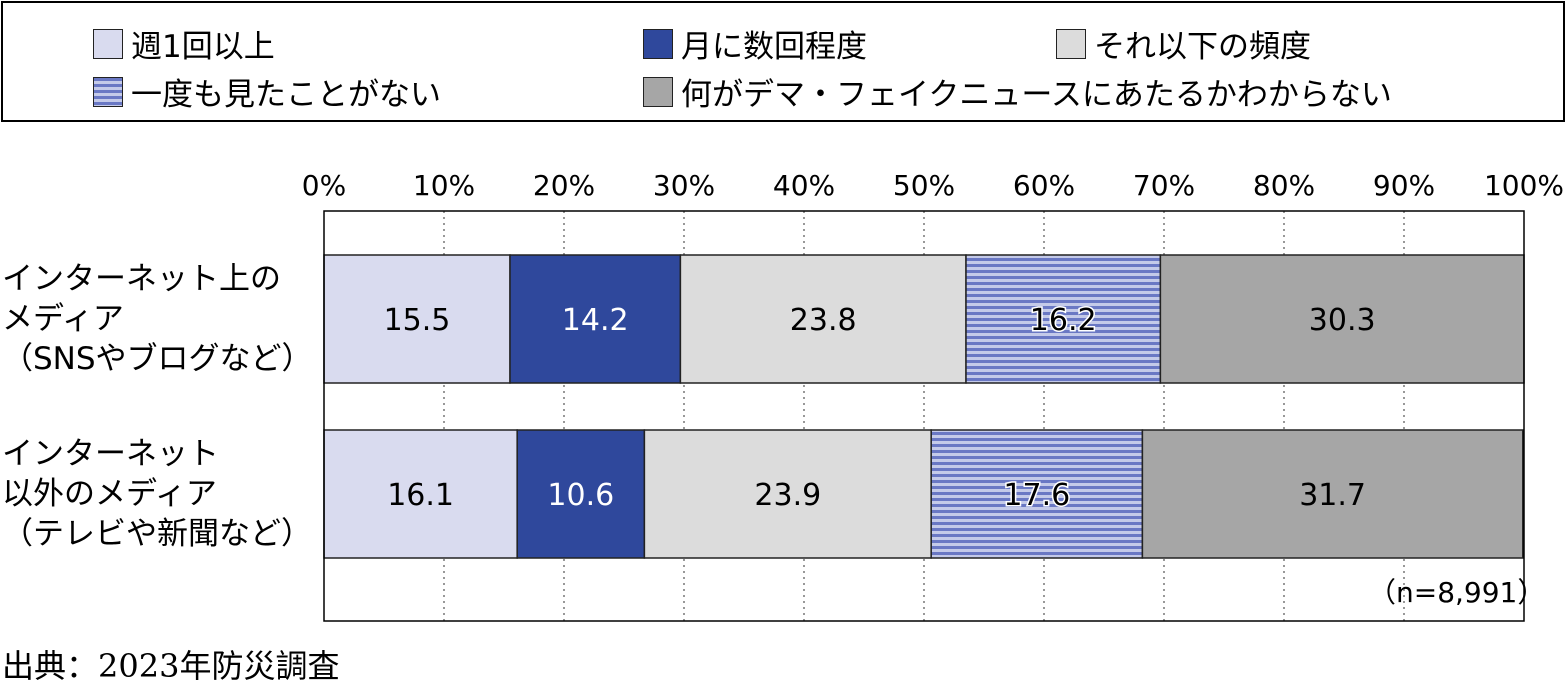 This screenshot has height=687, width=1568. I want to click on legend-swatch-dont-know, so click(658, 91).